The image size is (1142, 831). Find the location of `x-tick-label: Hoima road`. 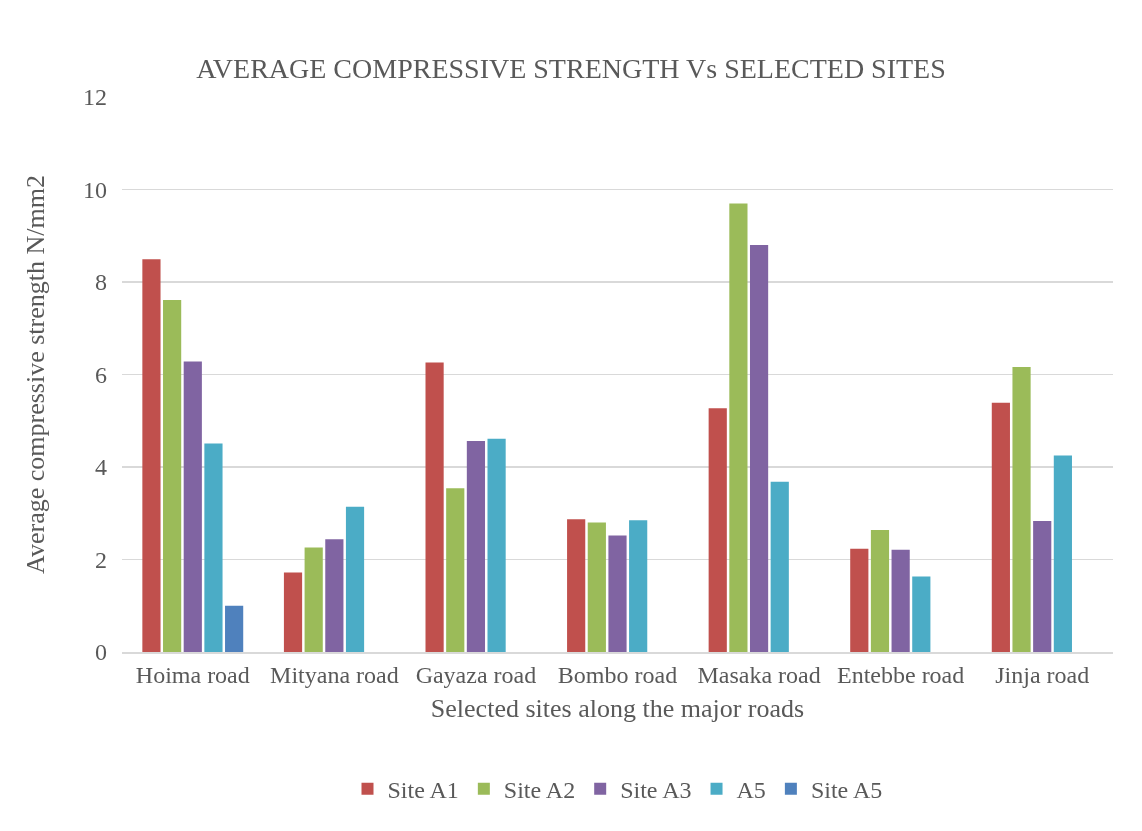

x-tick-label: Hoima road is located at coordinates (192, 674).